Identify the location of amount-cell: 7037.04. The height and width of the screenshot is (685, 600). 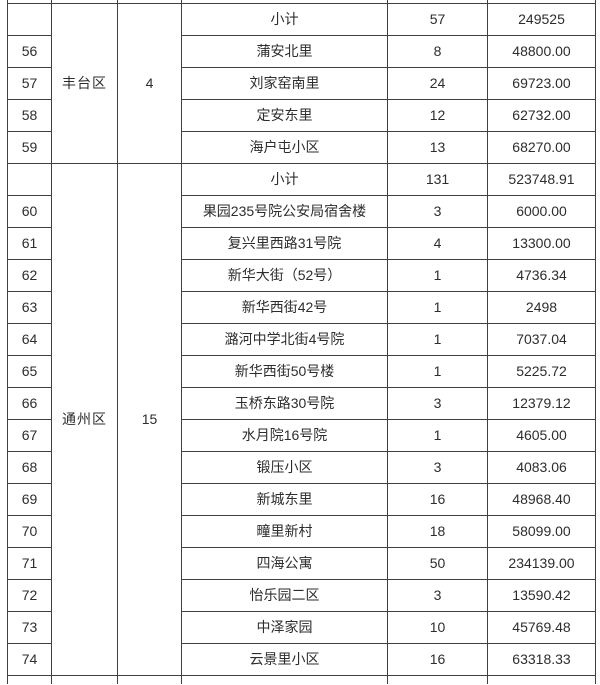
(541, 339).